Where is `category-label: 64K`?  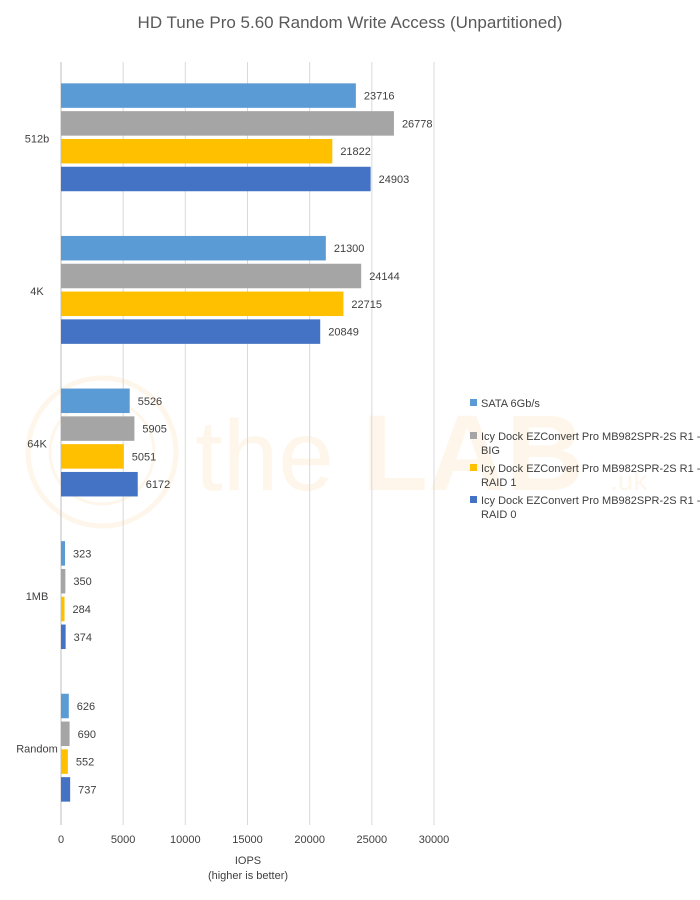
category-label: 64K is located at coordinates (37, 445).